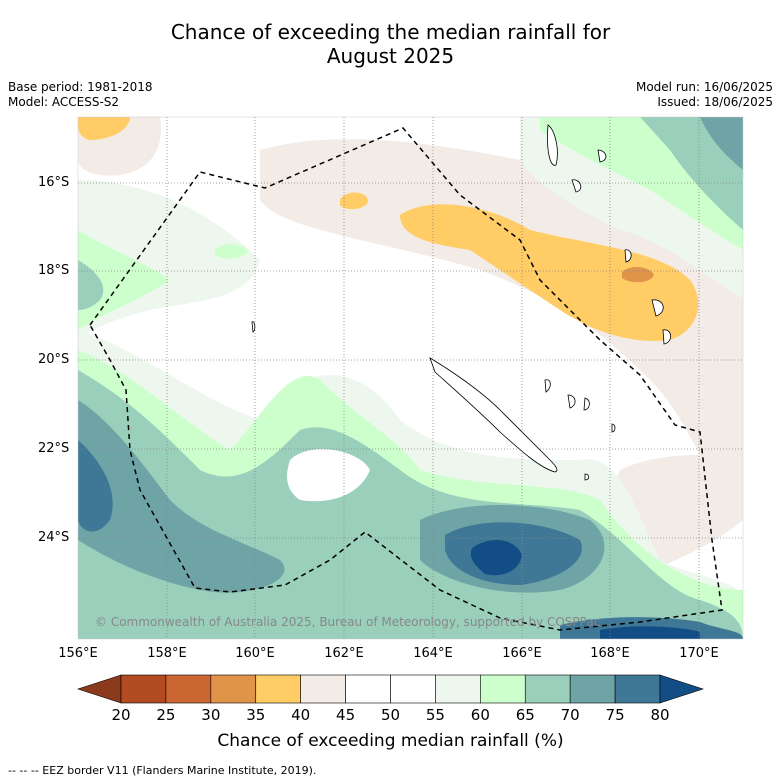 The image size is (781, 781). Describe the element at coordinates (681, 689) in the screenshot. I see `colorbar-extend-high` at that location.